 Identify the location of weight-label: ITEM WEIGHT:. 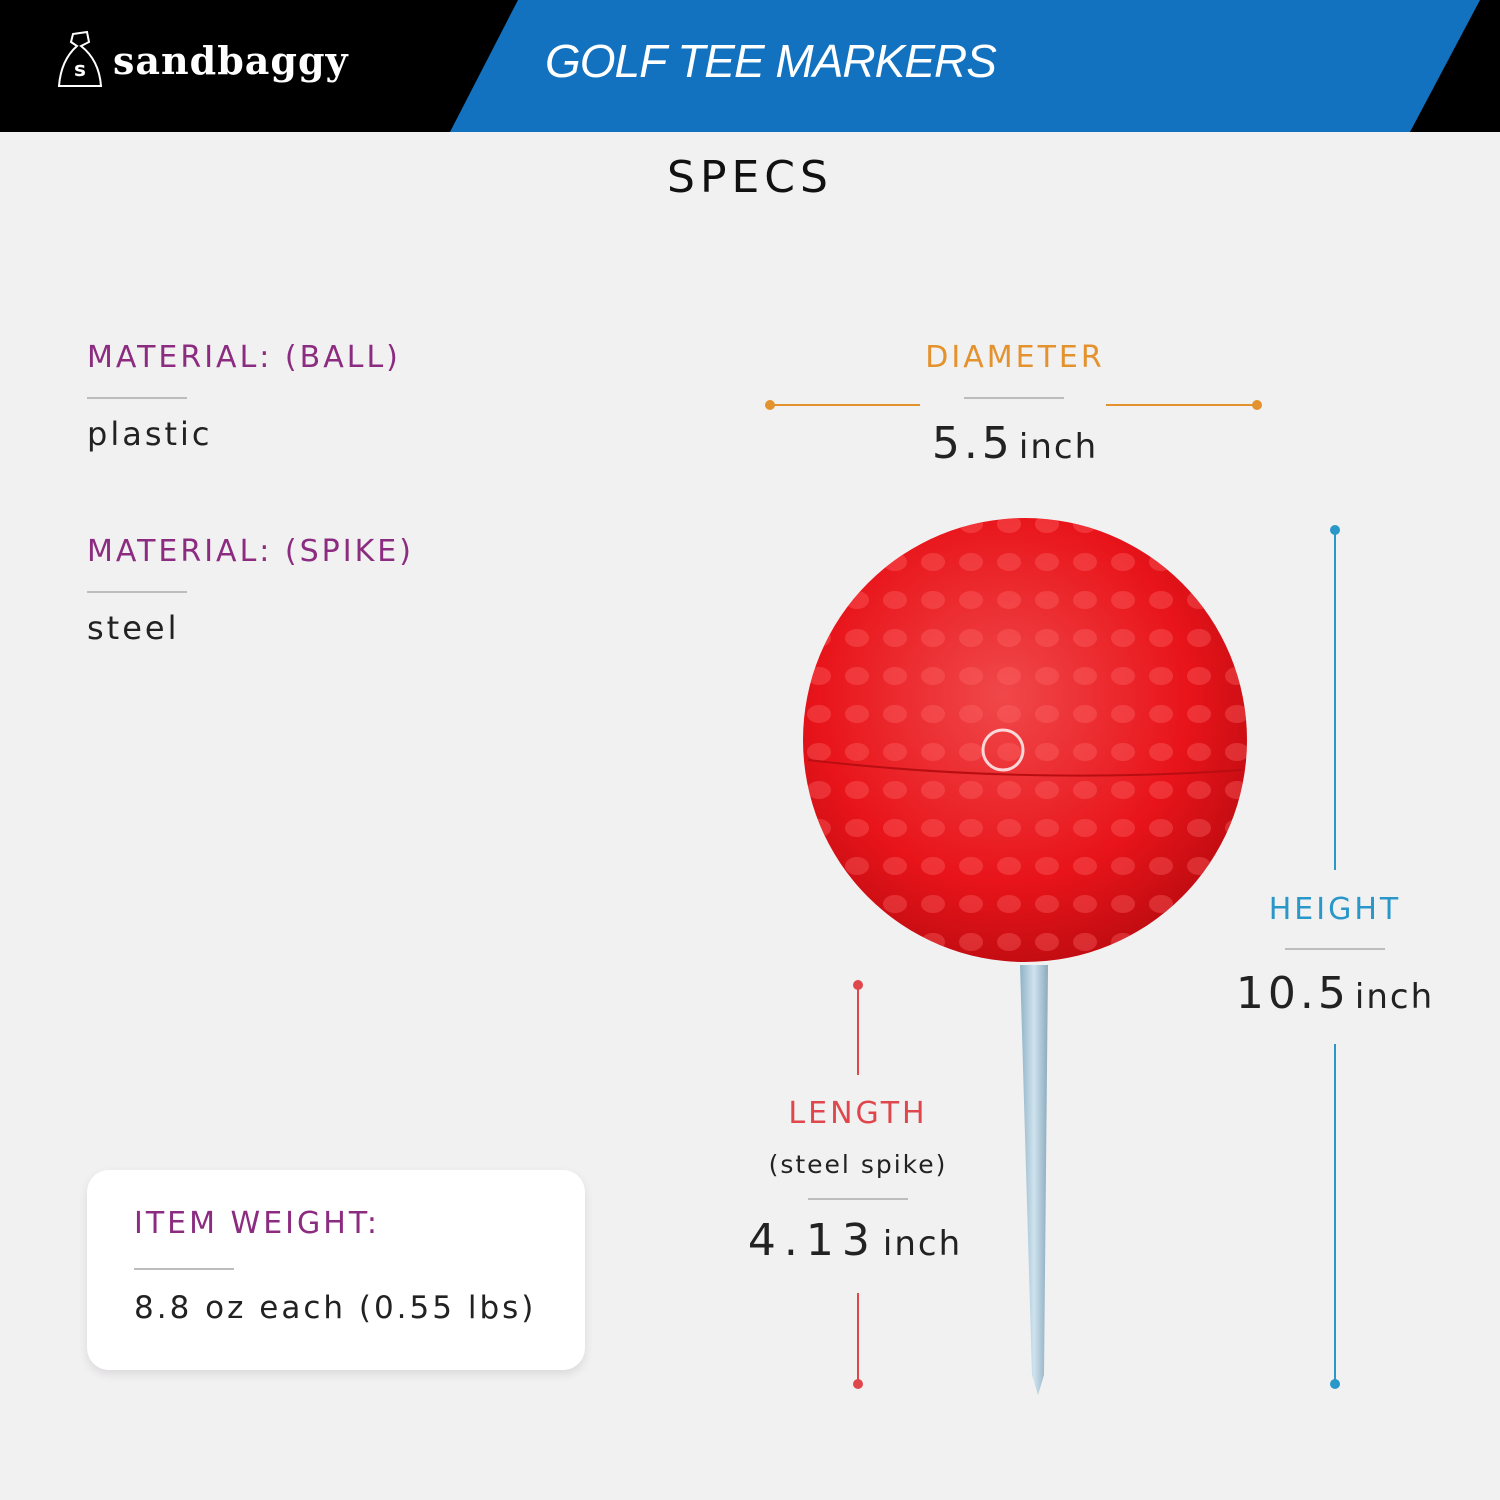
(257, 1223).